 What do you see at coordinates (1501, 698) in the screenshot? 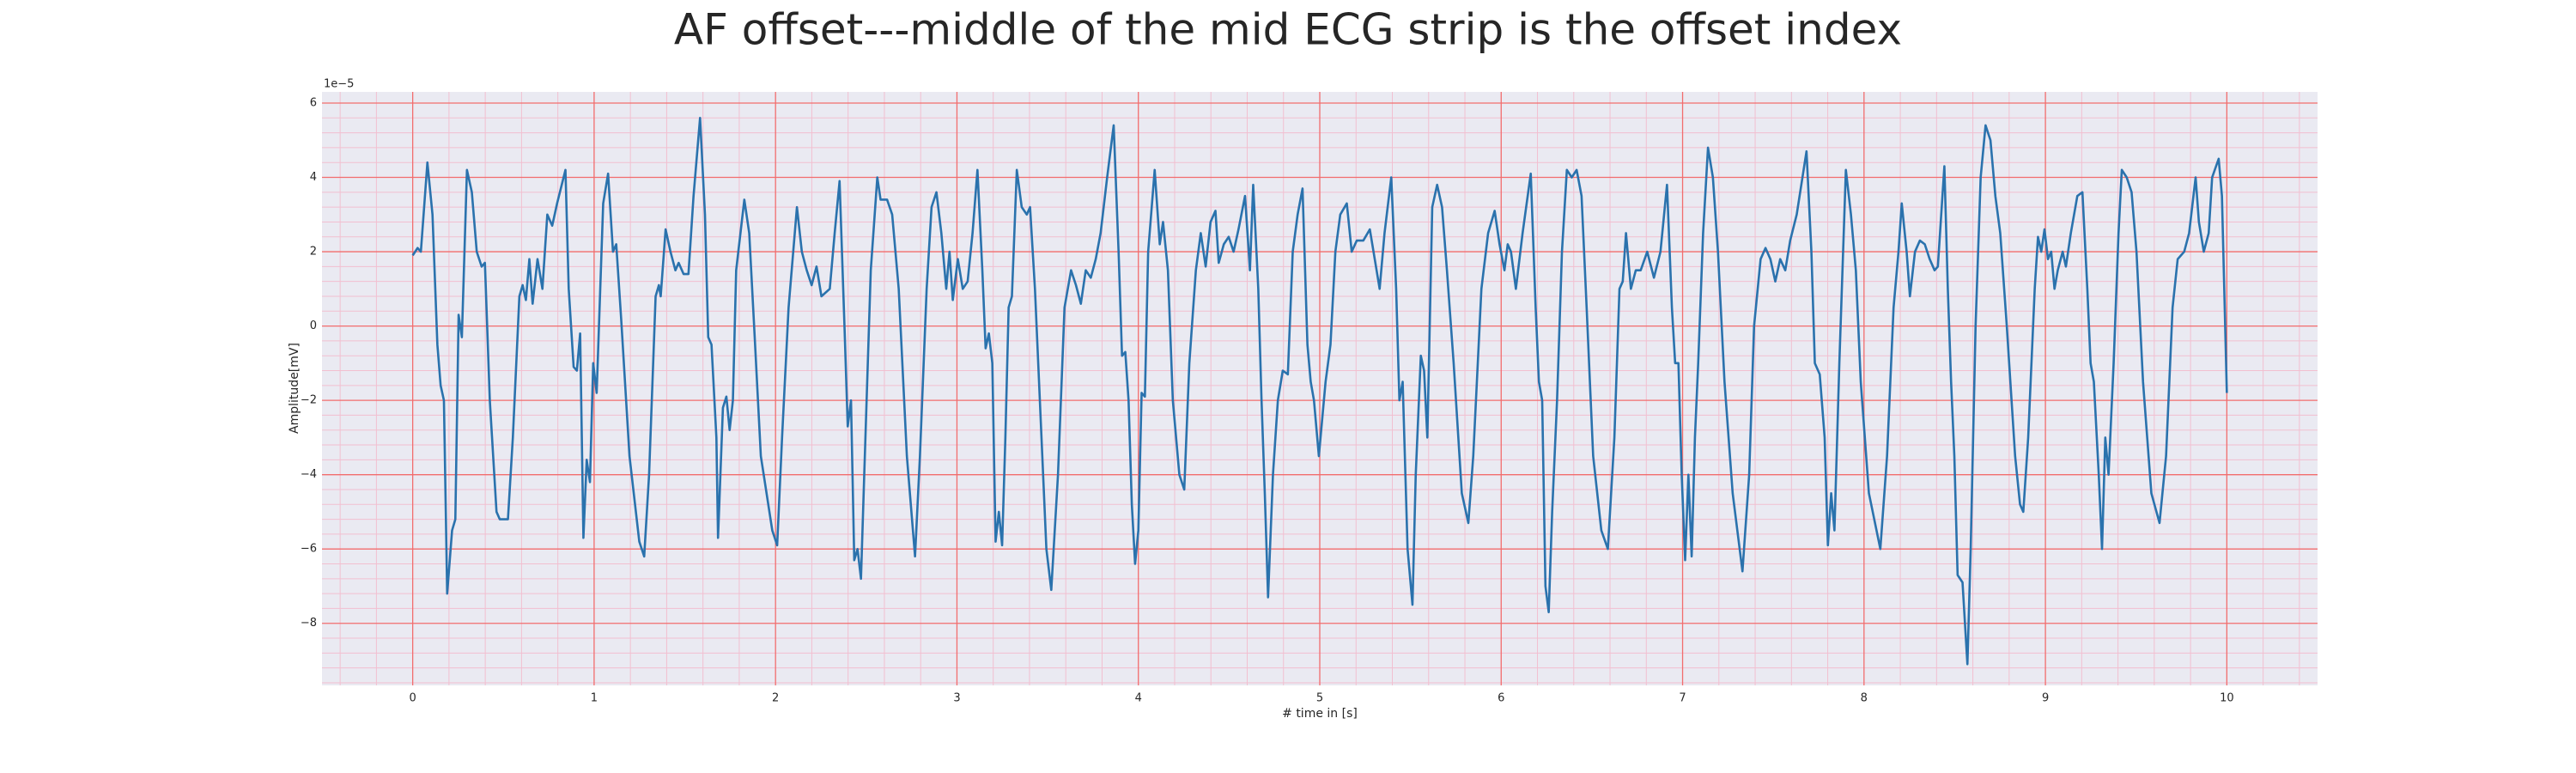
I see `x-tick-label: 6` at bounding box center [1501, 698].